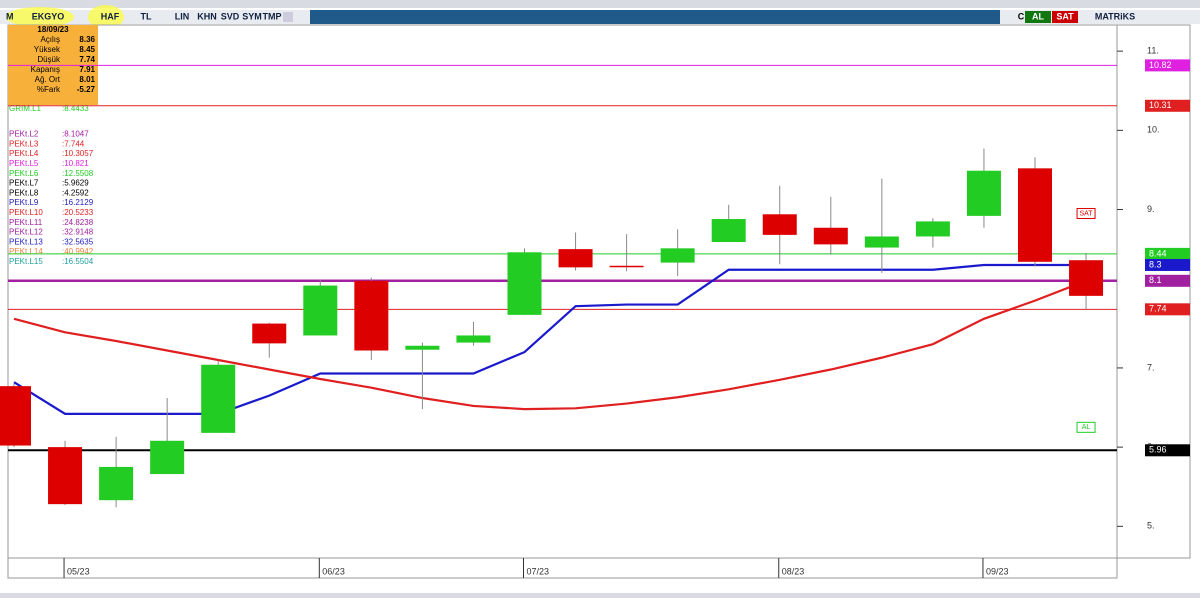  I want to click on info-label: Düşük, so click(49, 59).